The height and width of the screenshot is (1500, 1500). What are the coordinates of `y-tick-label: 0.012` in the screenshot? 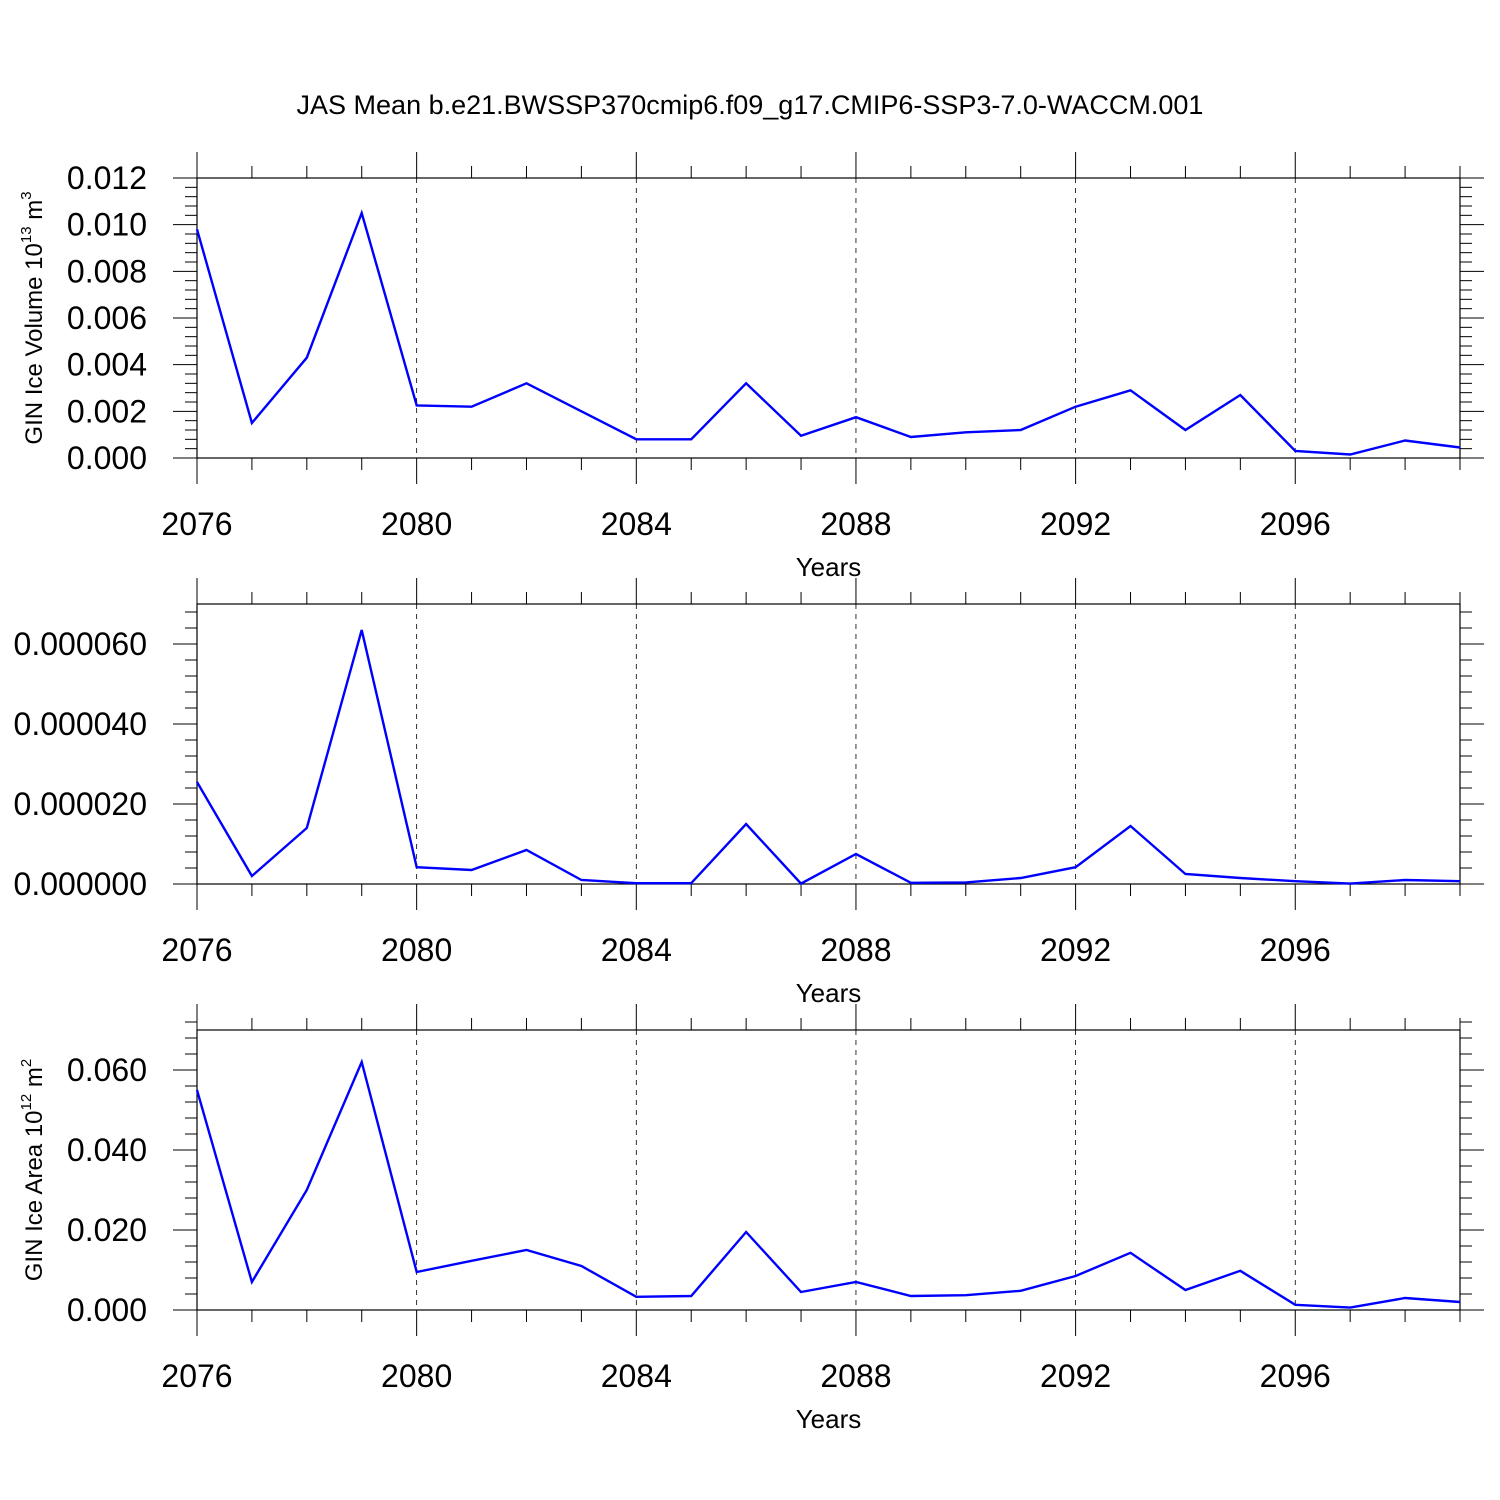 It's located at (107, 178).